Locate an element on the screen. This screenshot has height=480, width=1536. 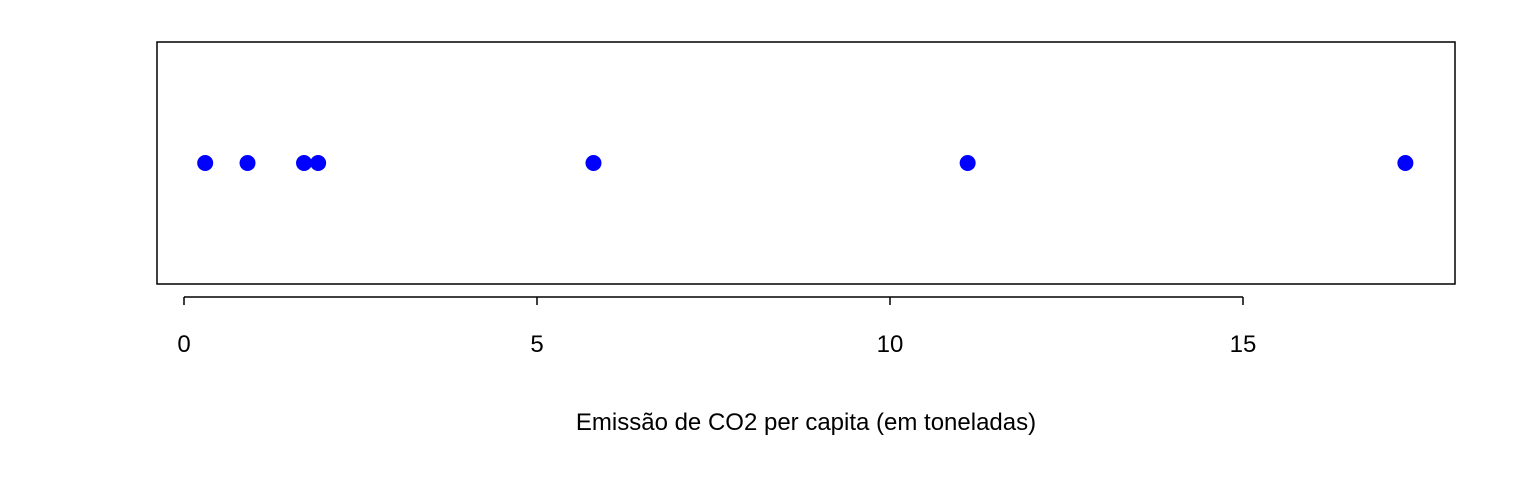
data-points is located at coordinates (805, 163).